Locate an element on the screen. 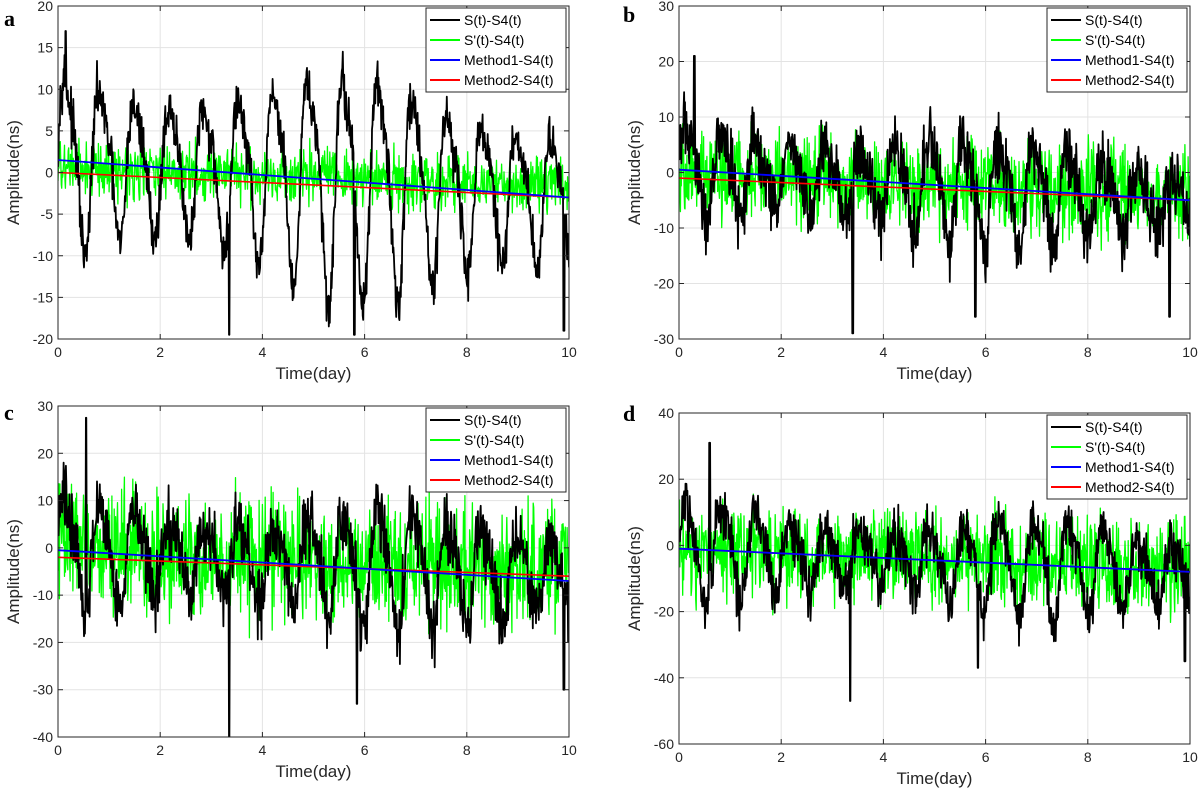  y-tick-label: 40 is located at coordinates (666, 413).